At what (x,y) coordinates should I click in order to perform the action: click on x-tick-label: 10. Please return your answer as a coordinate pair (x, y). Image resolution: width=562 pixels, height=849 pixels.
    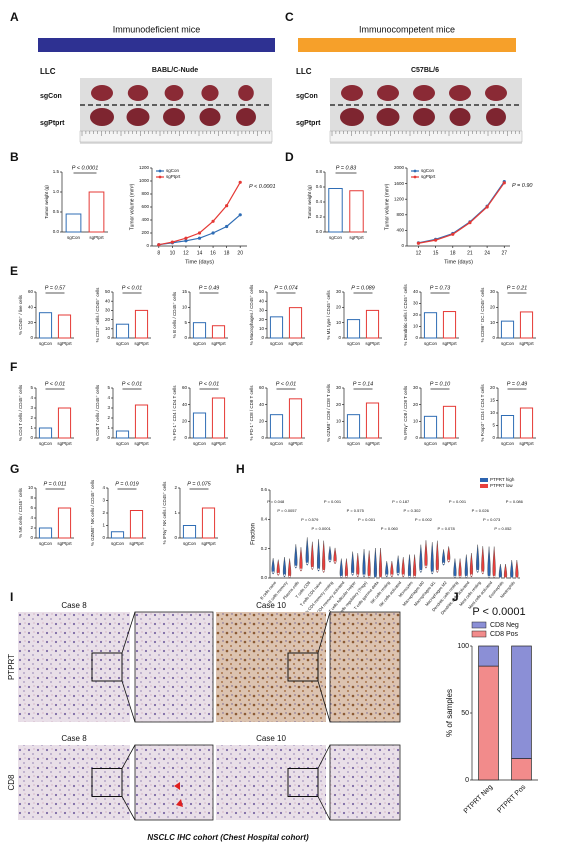
    Looking at the image, I should click on (173, 253).